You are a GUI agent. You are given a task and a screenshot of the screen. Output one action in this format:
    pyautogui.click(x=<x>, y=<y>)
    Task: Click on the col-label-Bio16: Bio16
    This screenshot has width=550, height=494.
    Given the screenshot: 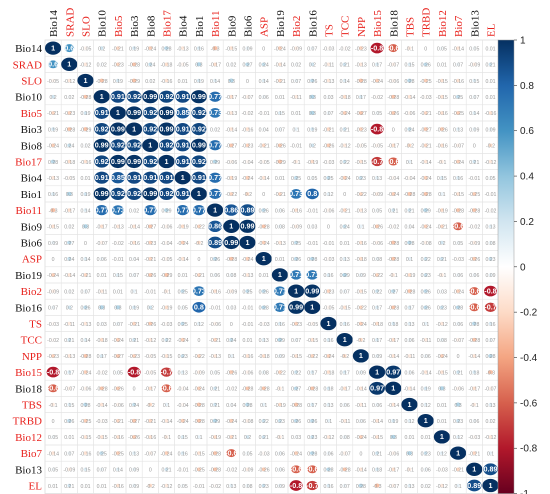 What is the action you would take?
    pyautogui.click(x=313, y=23)
    